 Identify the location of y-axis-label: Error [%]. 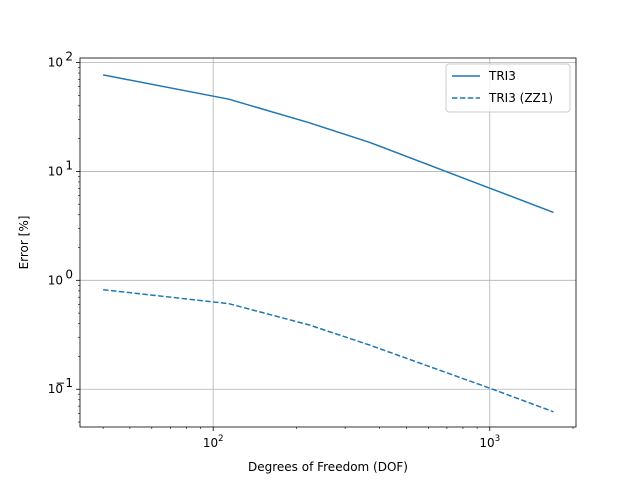
(24, 243).